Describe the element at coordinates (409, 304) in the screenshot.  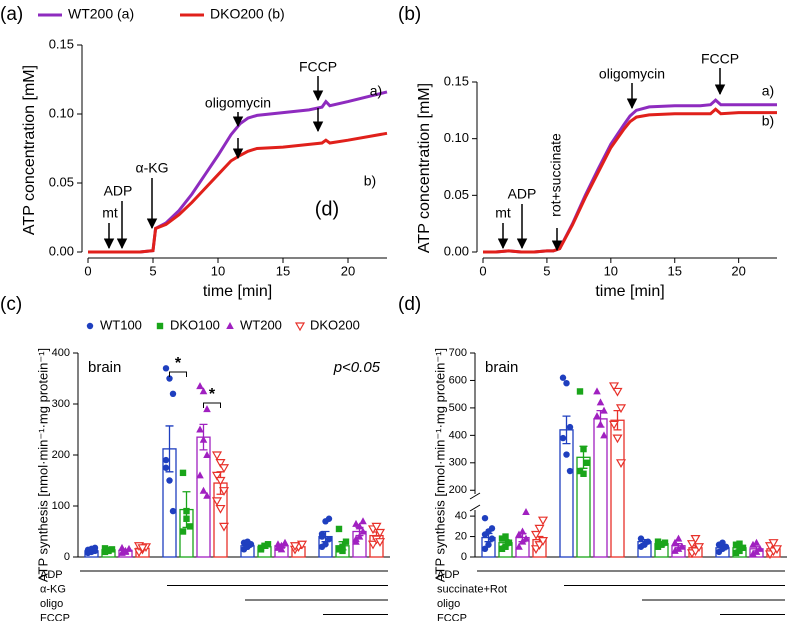
I see `panel-label: (d)` at that location.